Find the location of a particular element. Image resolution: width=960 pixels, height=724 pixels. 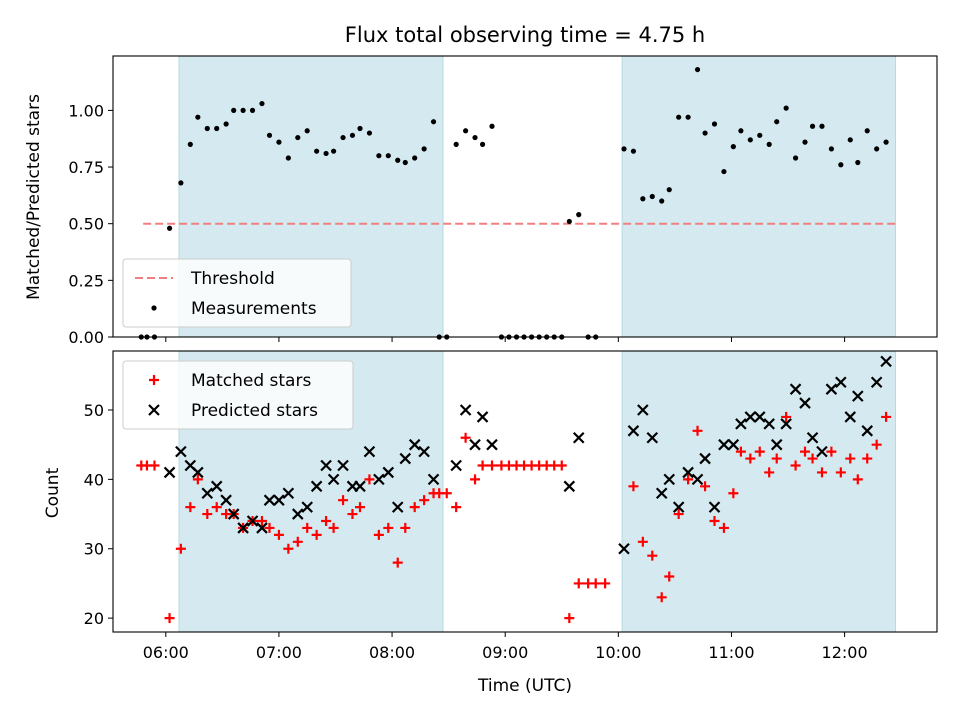

legend-label: Matched stars is located at coordinates (251, 381).